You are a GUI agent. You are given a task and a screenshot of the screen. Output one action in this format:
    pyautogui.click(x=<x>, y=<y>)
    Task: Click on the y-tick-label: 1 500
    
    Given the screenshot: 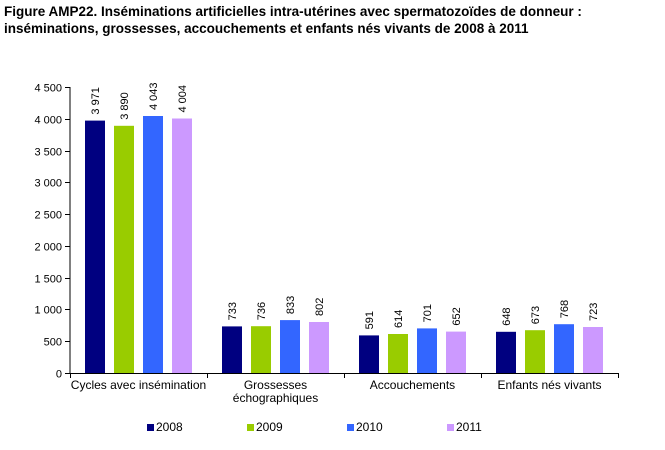 What is the action you would take?
    pyautogui.click(x=48, y=280)
    